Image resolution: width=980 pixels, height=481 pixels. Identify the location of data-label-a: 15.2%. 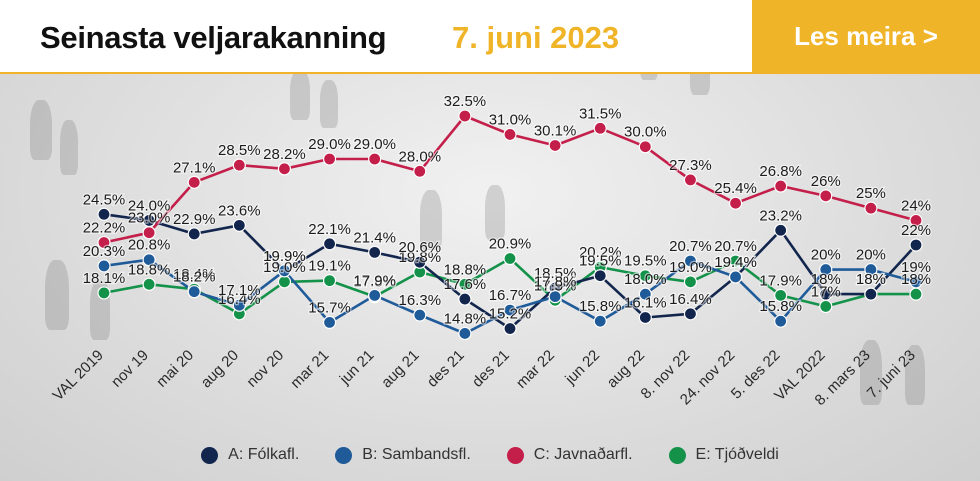
(510, 314).